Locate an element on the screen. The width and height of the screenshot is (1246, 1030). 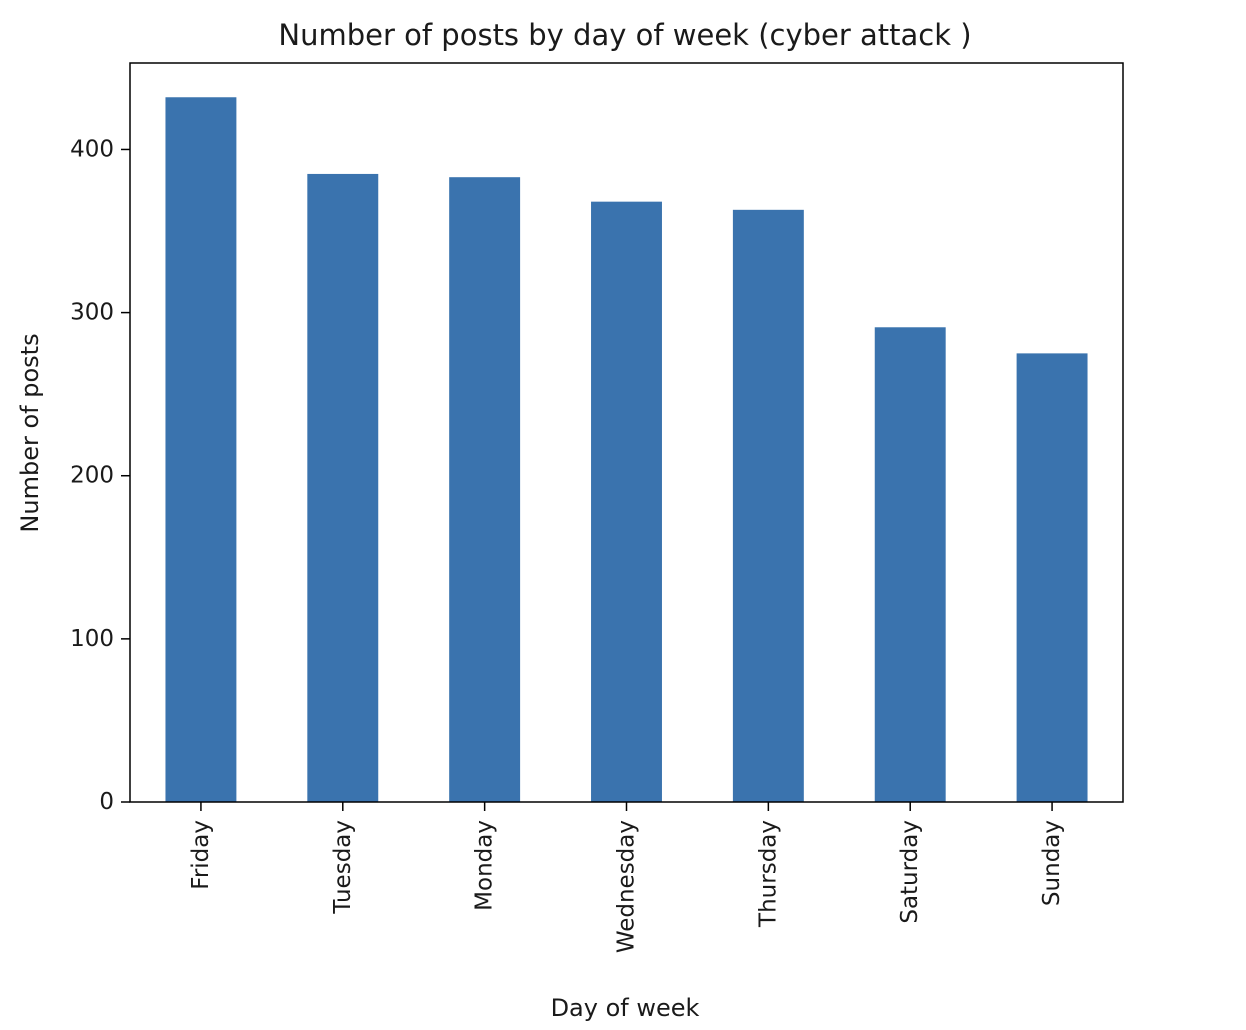
y-axis-title: Number of posts is located at coordinates (30, 432).